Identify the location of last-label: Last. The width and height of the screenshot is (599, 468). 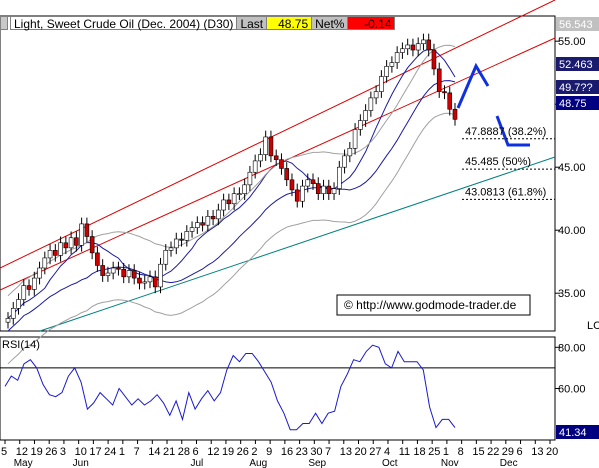
(252, 23).